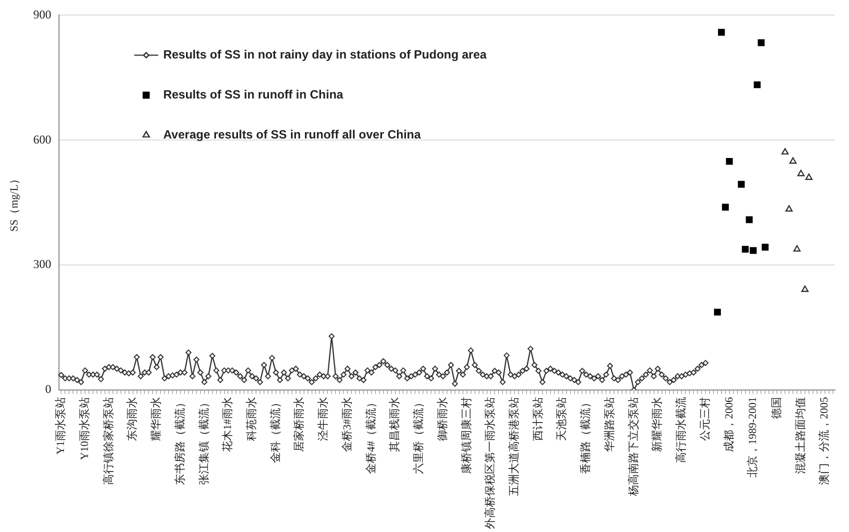 The width and height of the screenshot is (849, 532). Describe the element at coordinates (203, 441) in the screenshot. I see `x-tick-label: 张江集镇（截流）` at that location.